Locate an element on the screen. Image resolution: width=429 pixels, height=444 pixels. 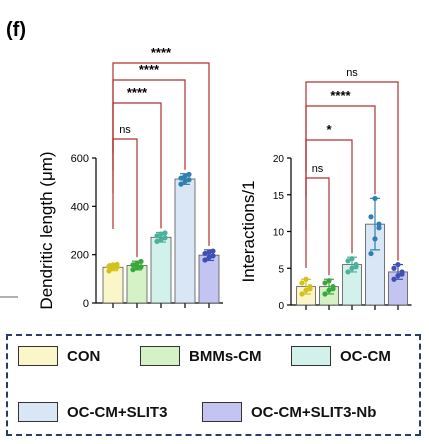
legend-item-bmms-cm: BMMs-CM is located at coordinates (201, 356).